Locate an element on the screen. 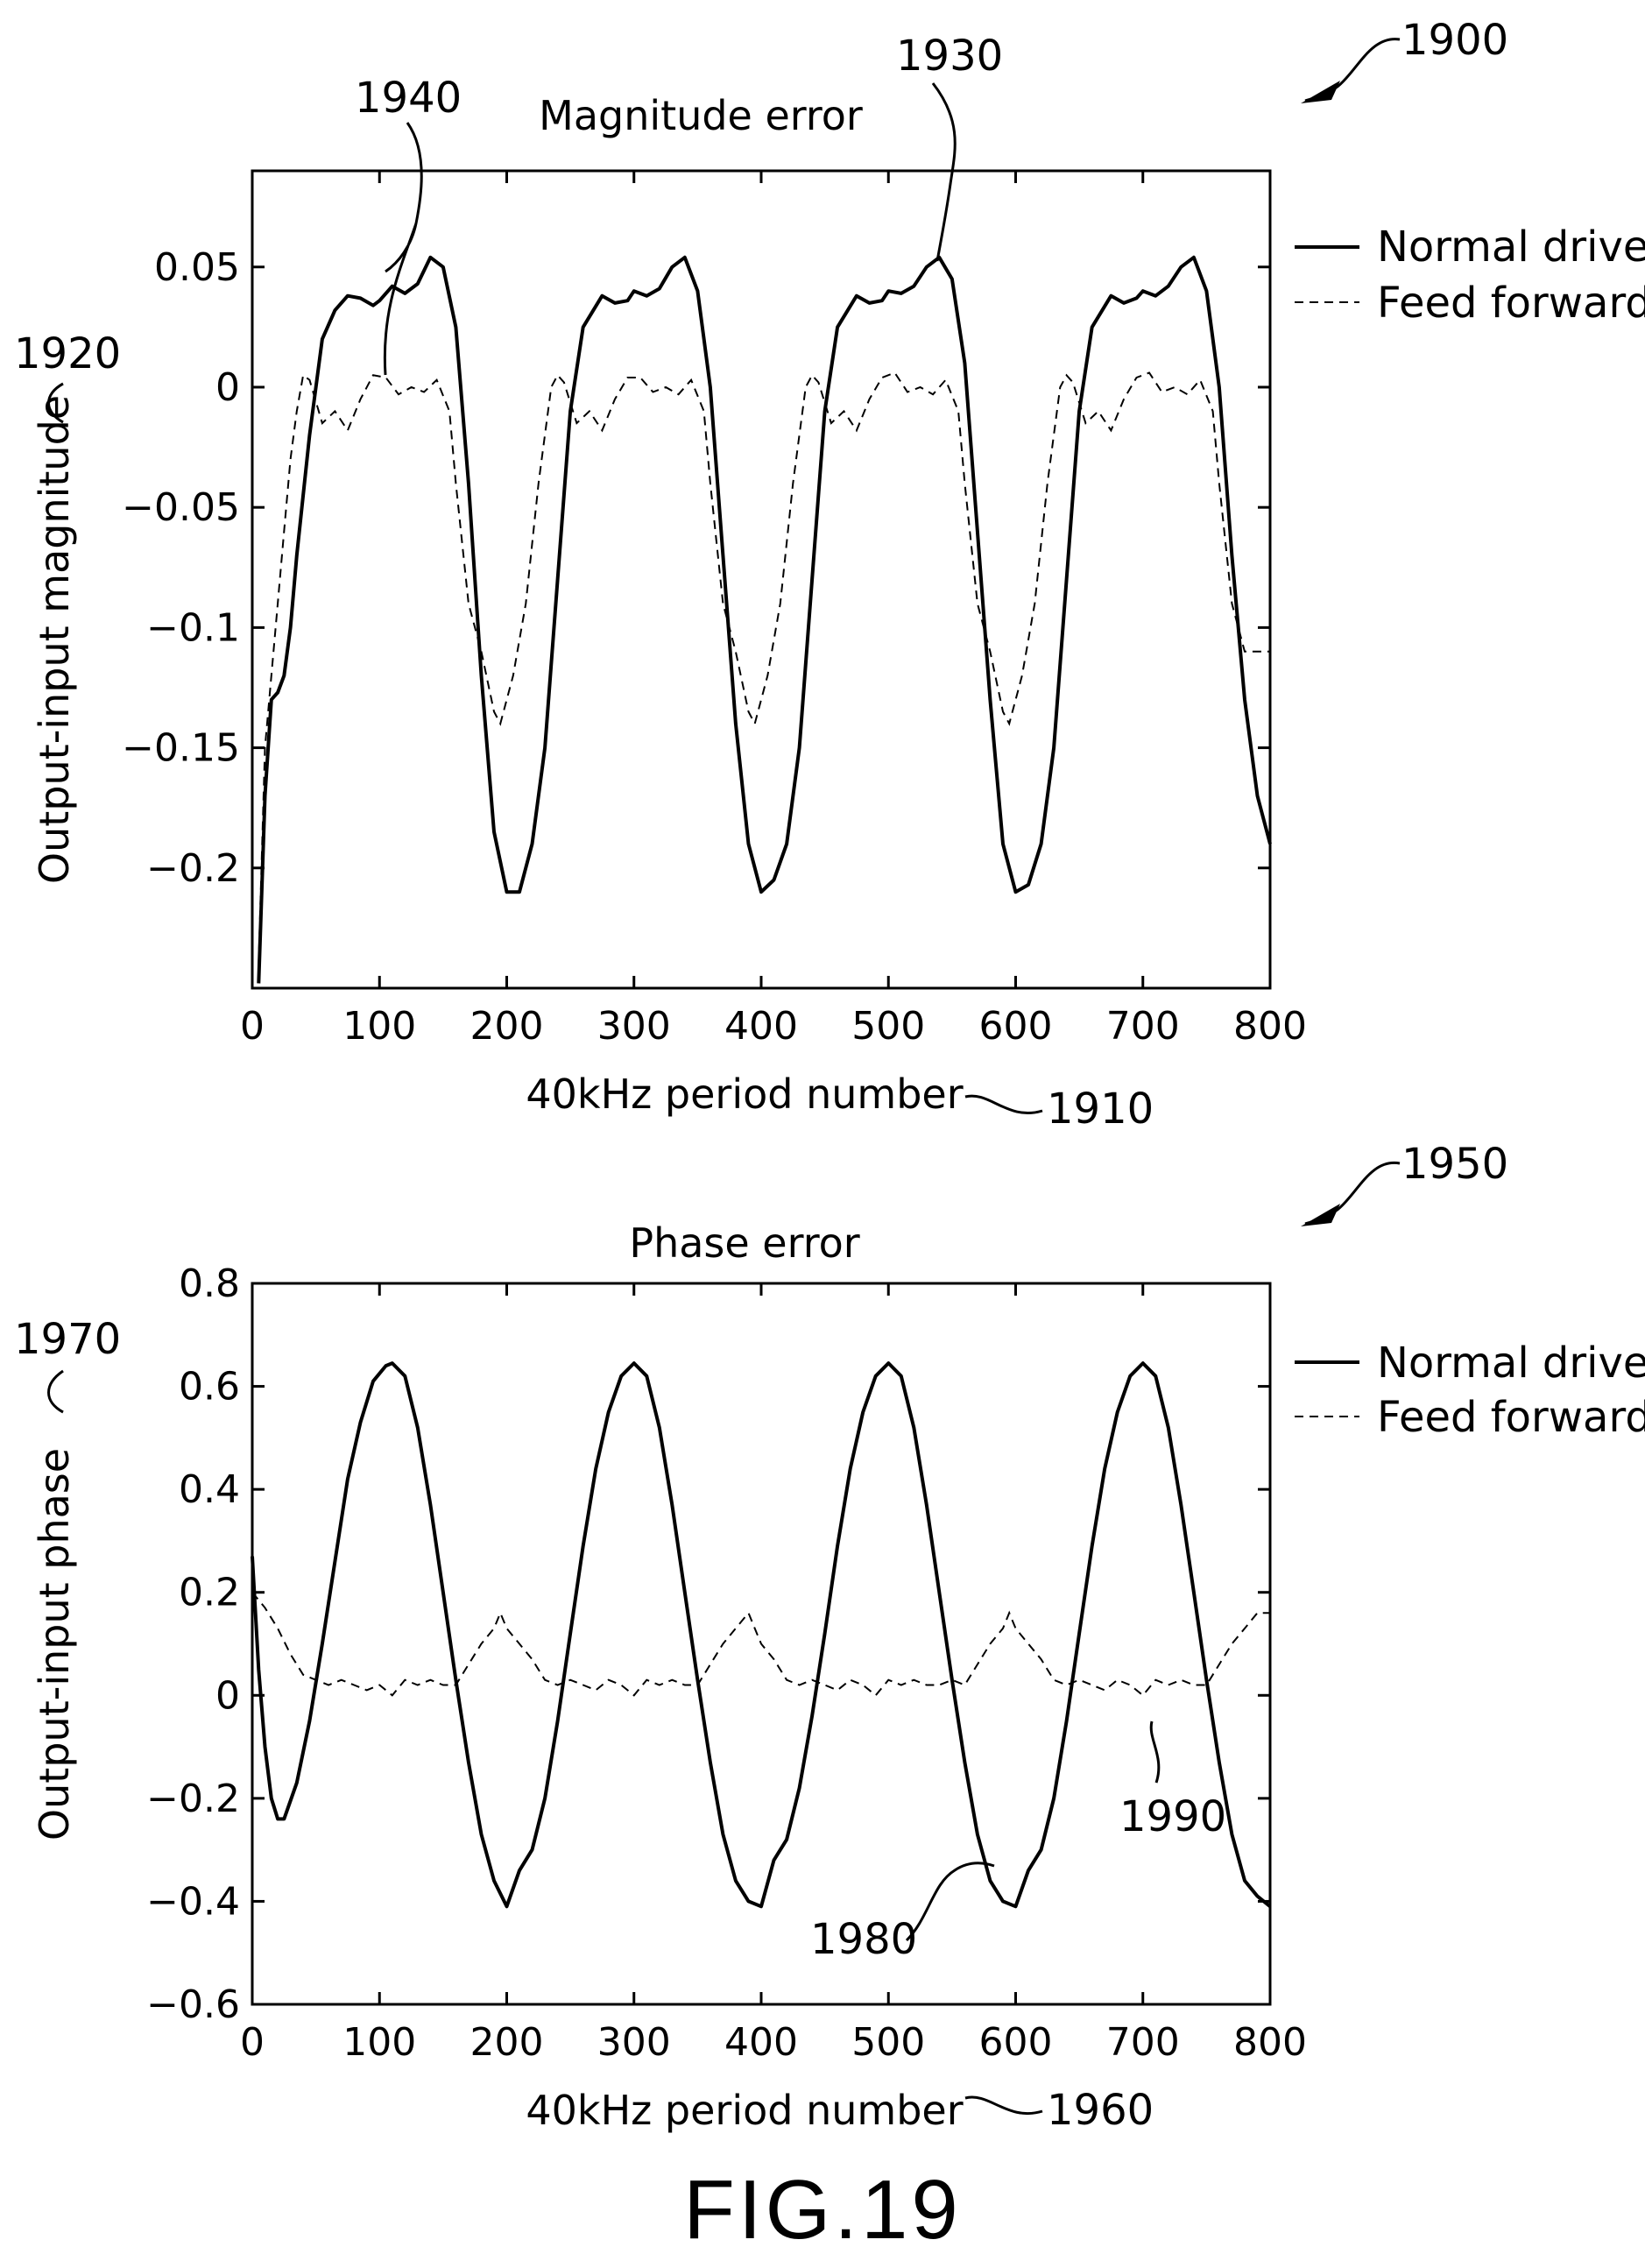  series-line-feed-forward is located at coordinates (760, 1645).